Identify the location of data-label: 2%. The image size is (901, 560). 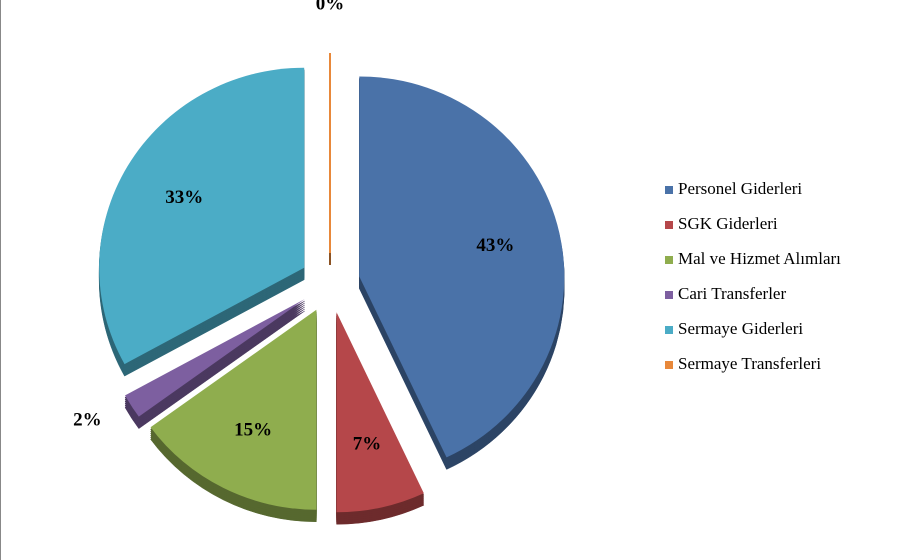
(87, 420).